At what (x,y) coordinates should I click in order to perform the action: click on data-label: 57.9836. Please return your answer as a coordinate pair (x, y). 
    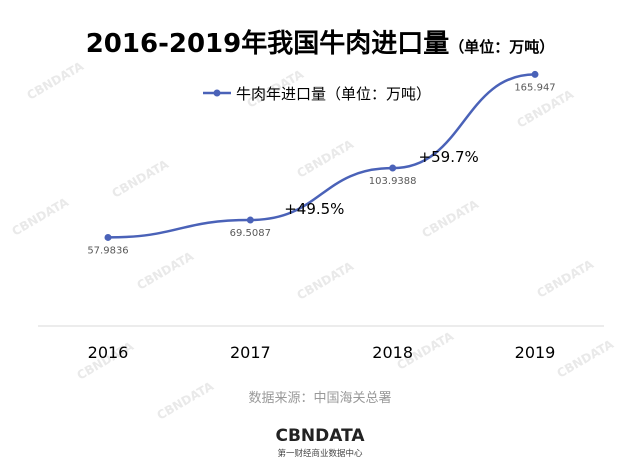
    Looking at the image, I should click on (107, 250).